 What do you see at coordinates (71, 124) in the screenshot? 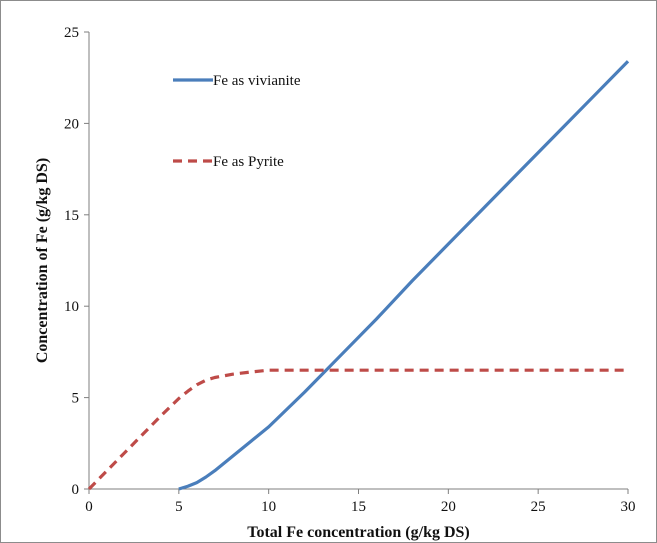
I see `y-tick-label: 20` at bounding box center [71, 124].